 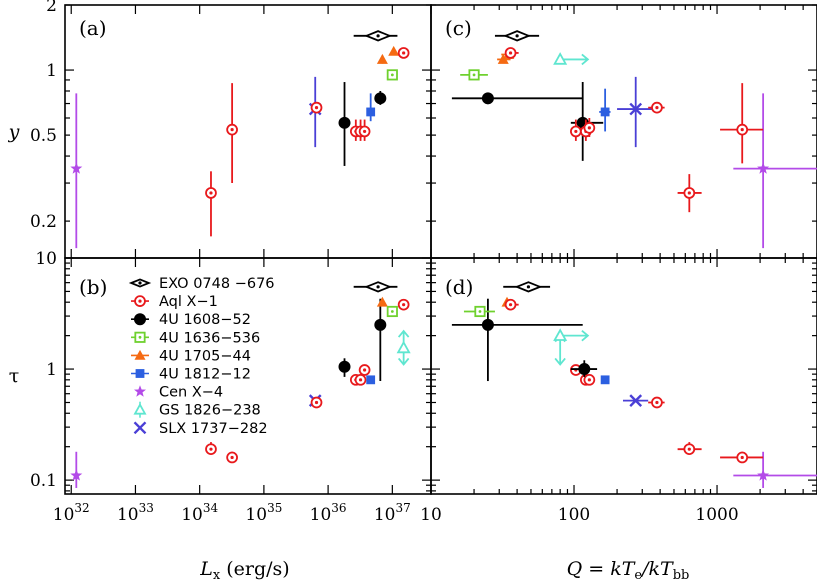 What do you see at coordinates (403, 333) in the screenshot?
I see `arrow-up` at bounding box center [403, 333].